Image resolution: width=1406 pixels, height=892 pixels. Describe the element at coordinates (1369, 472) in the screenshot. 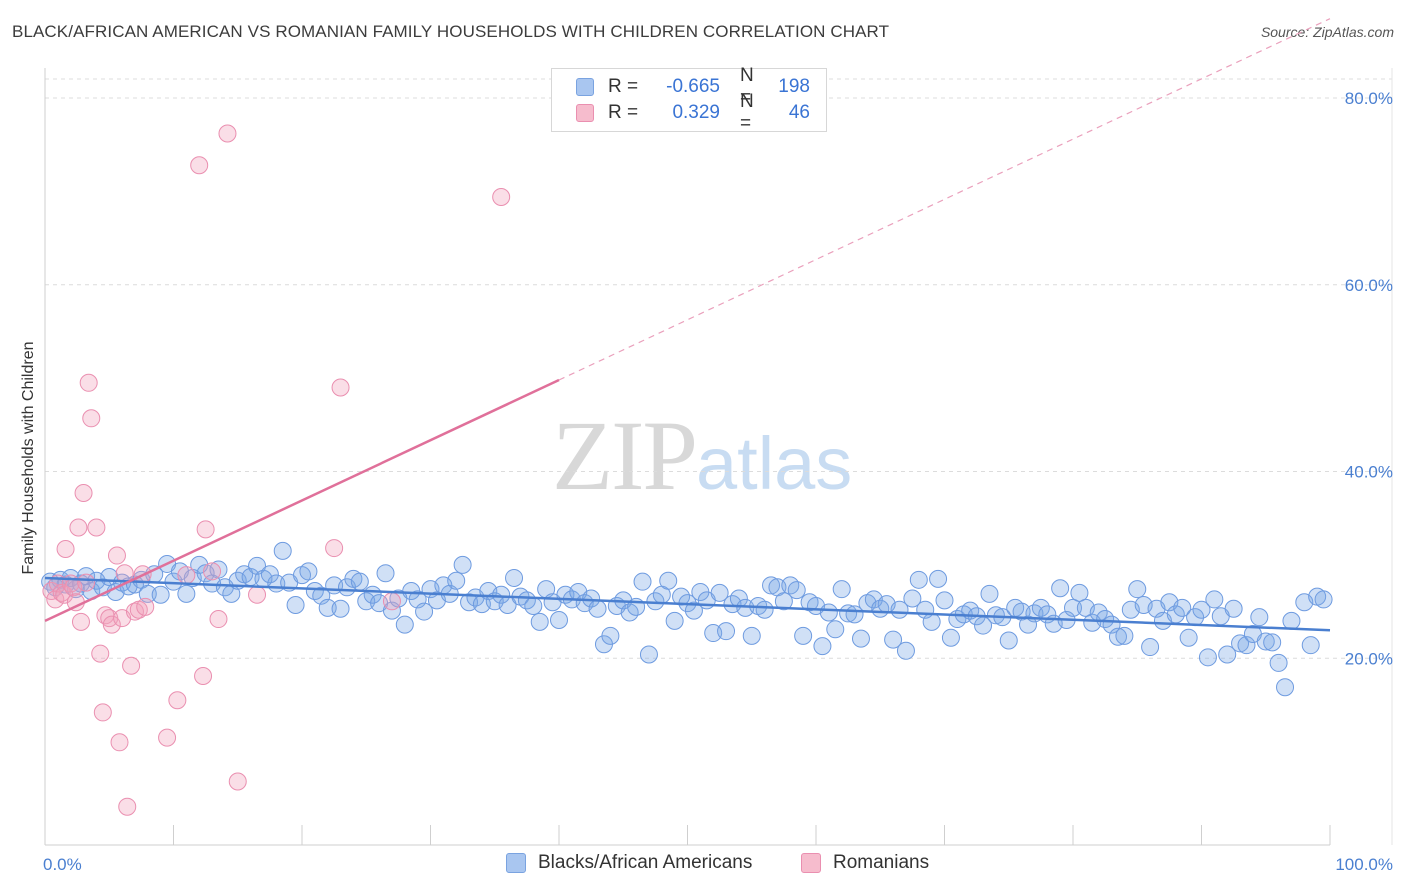

I see `y-tick-label: 40.0%` at that location.